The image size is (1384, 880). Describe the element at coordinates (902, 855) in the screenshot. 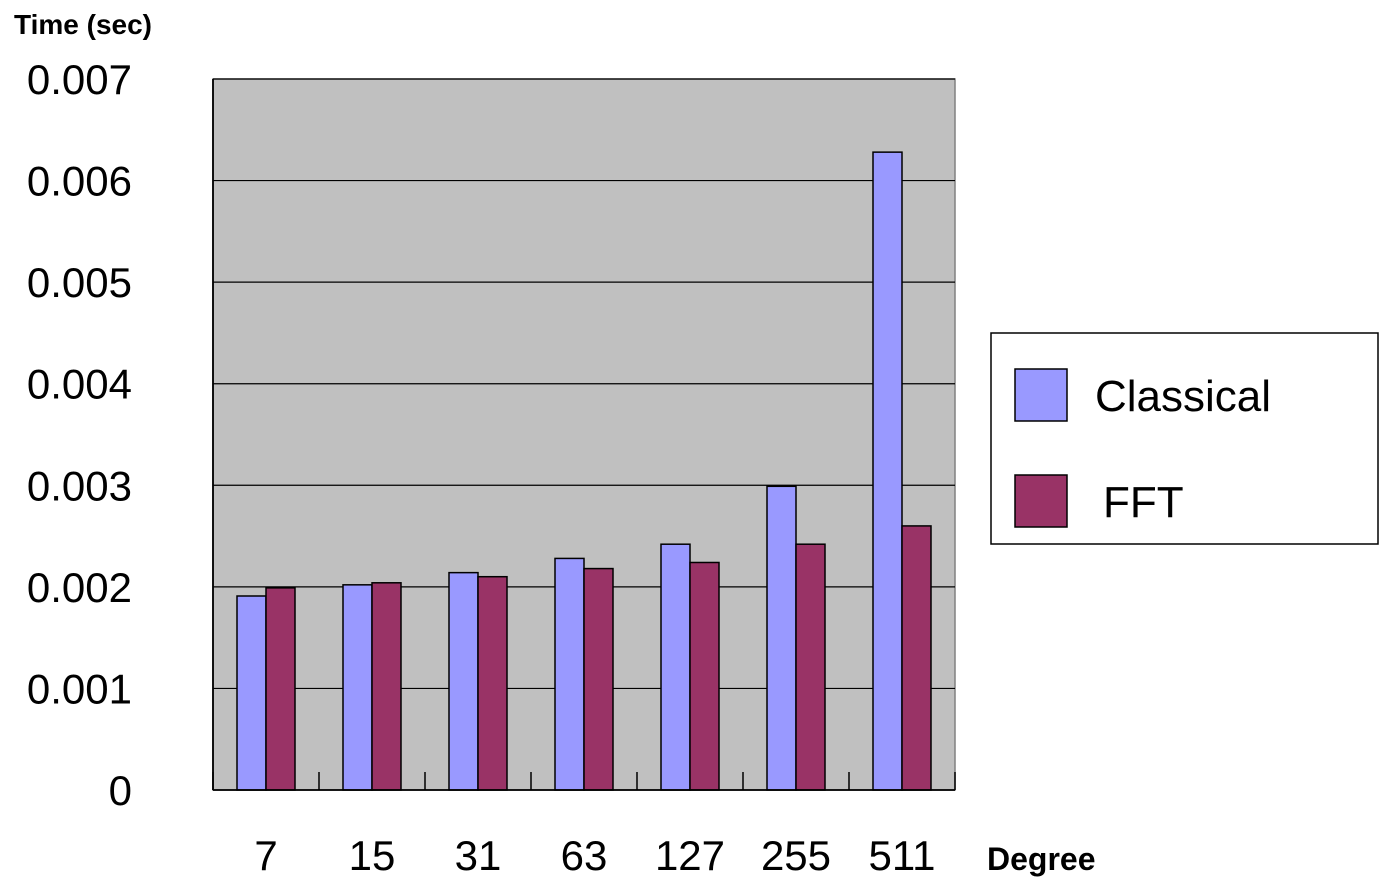

I see `x-tick-label: 511` at that location.